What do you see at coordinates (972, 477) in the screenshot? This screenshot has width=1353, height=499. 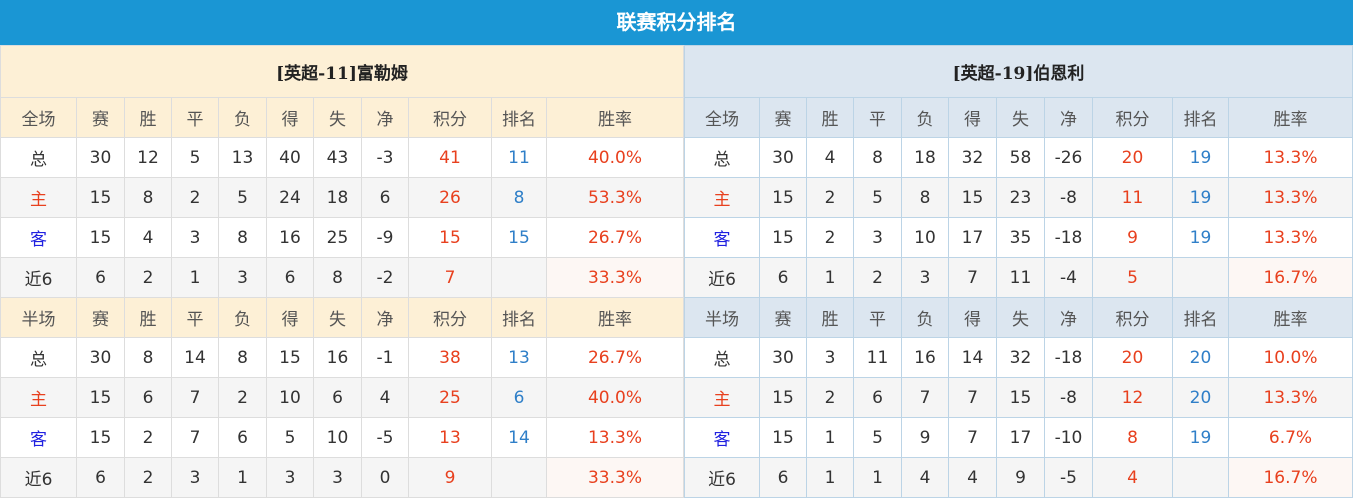 I see `cell-goals-for: 4` at bounding box center [972, 477].